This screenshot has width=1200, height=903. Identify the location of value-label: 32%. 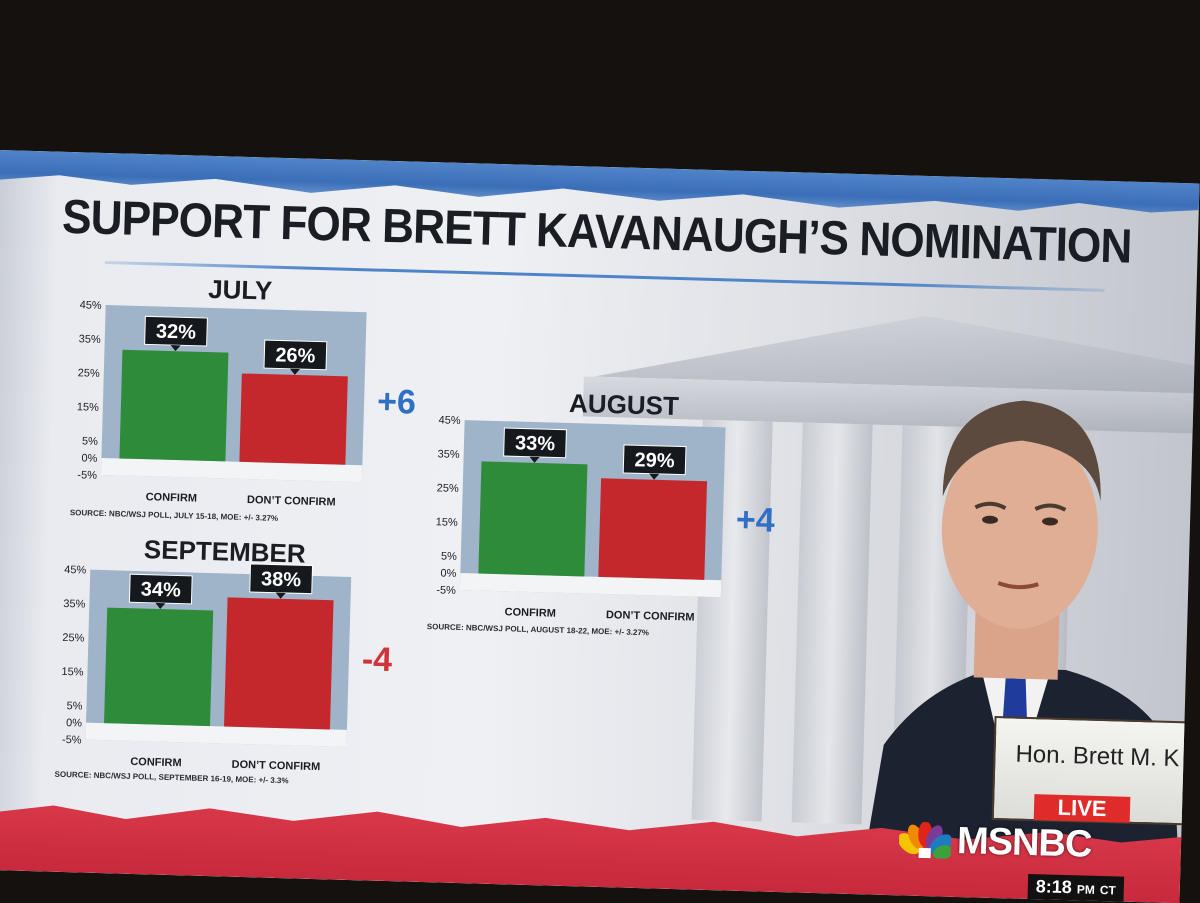
(176, 332).